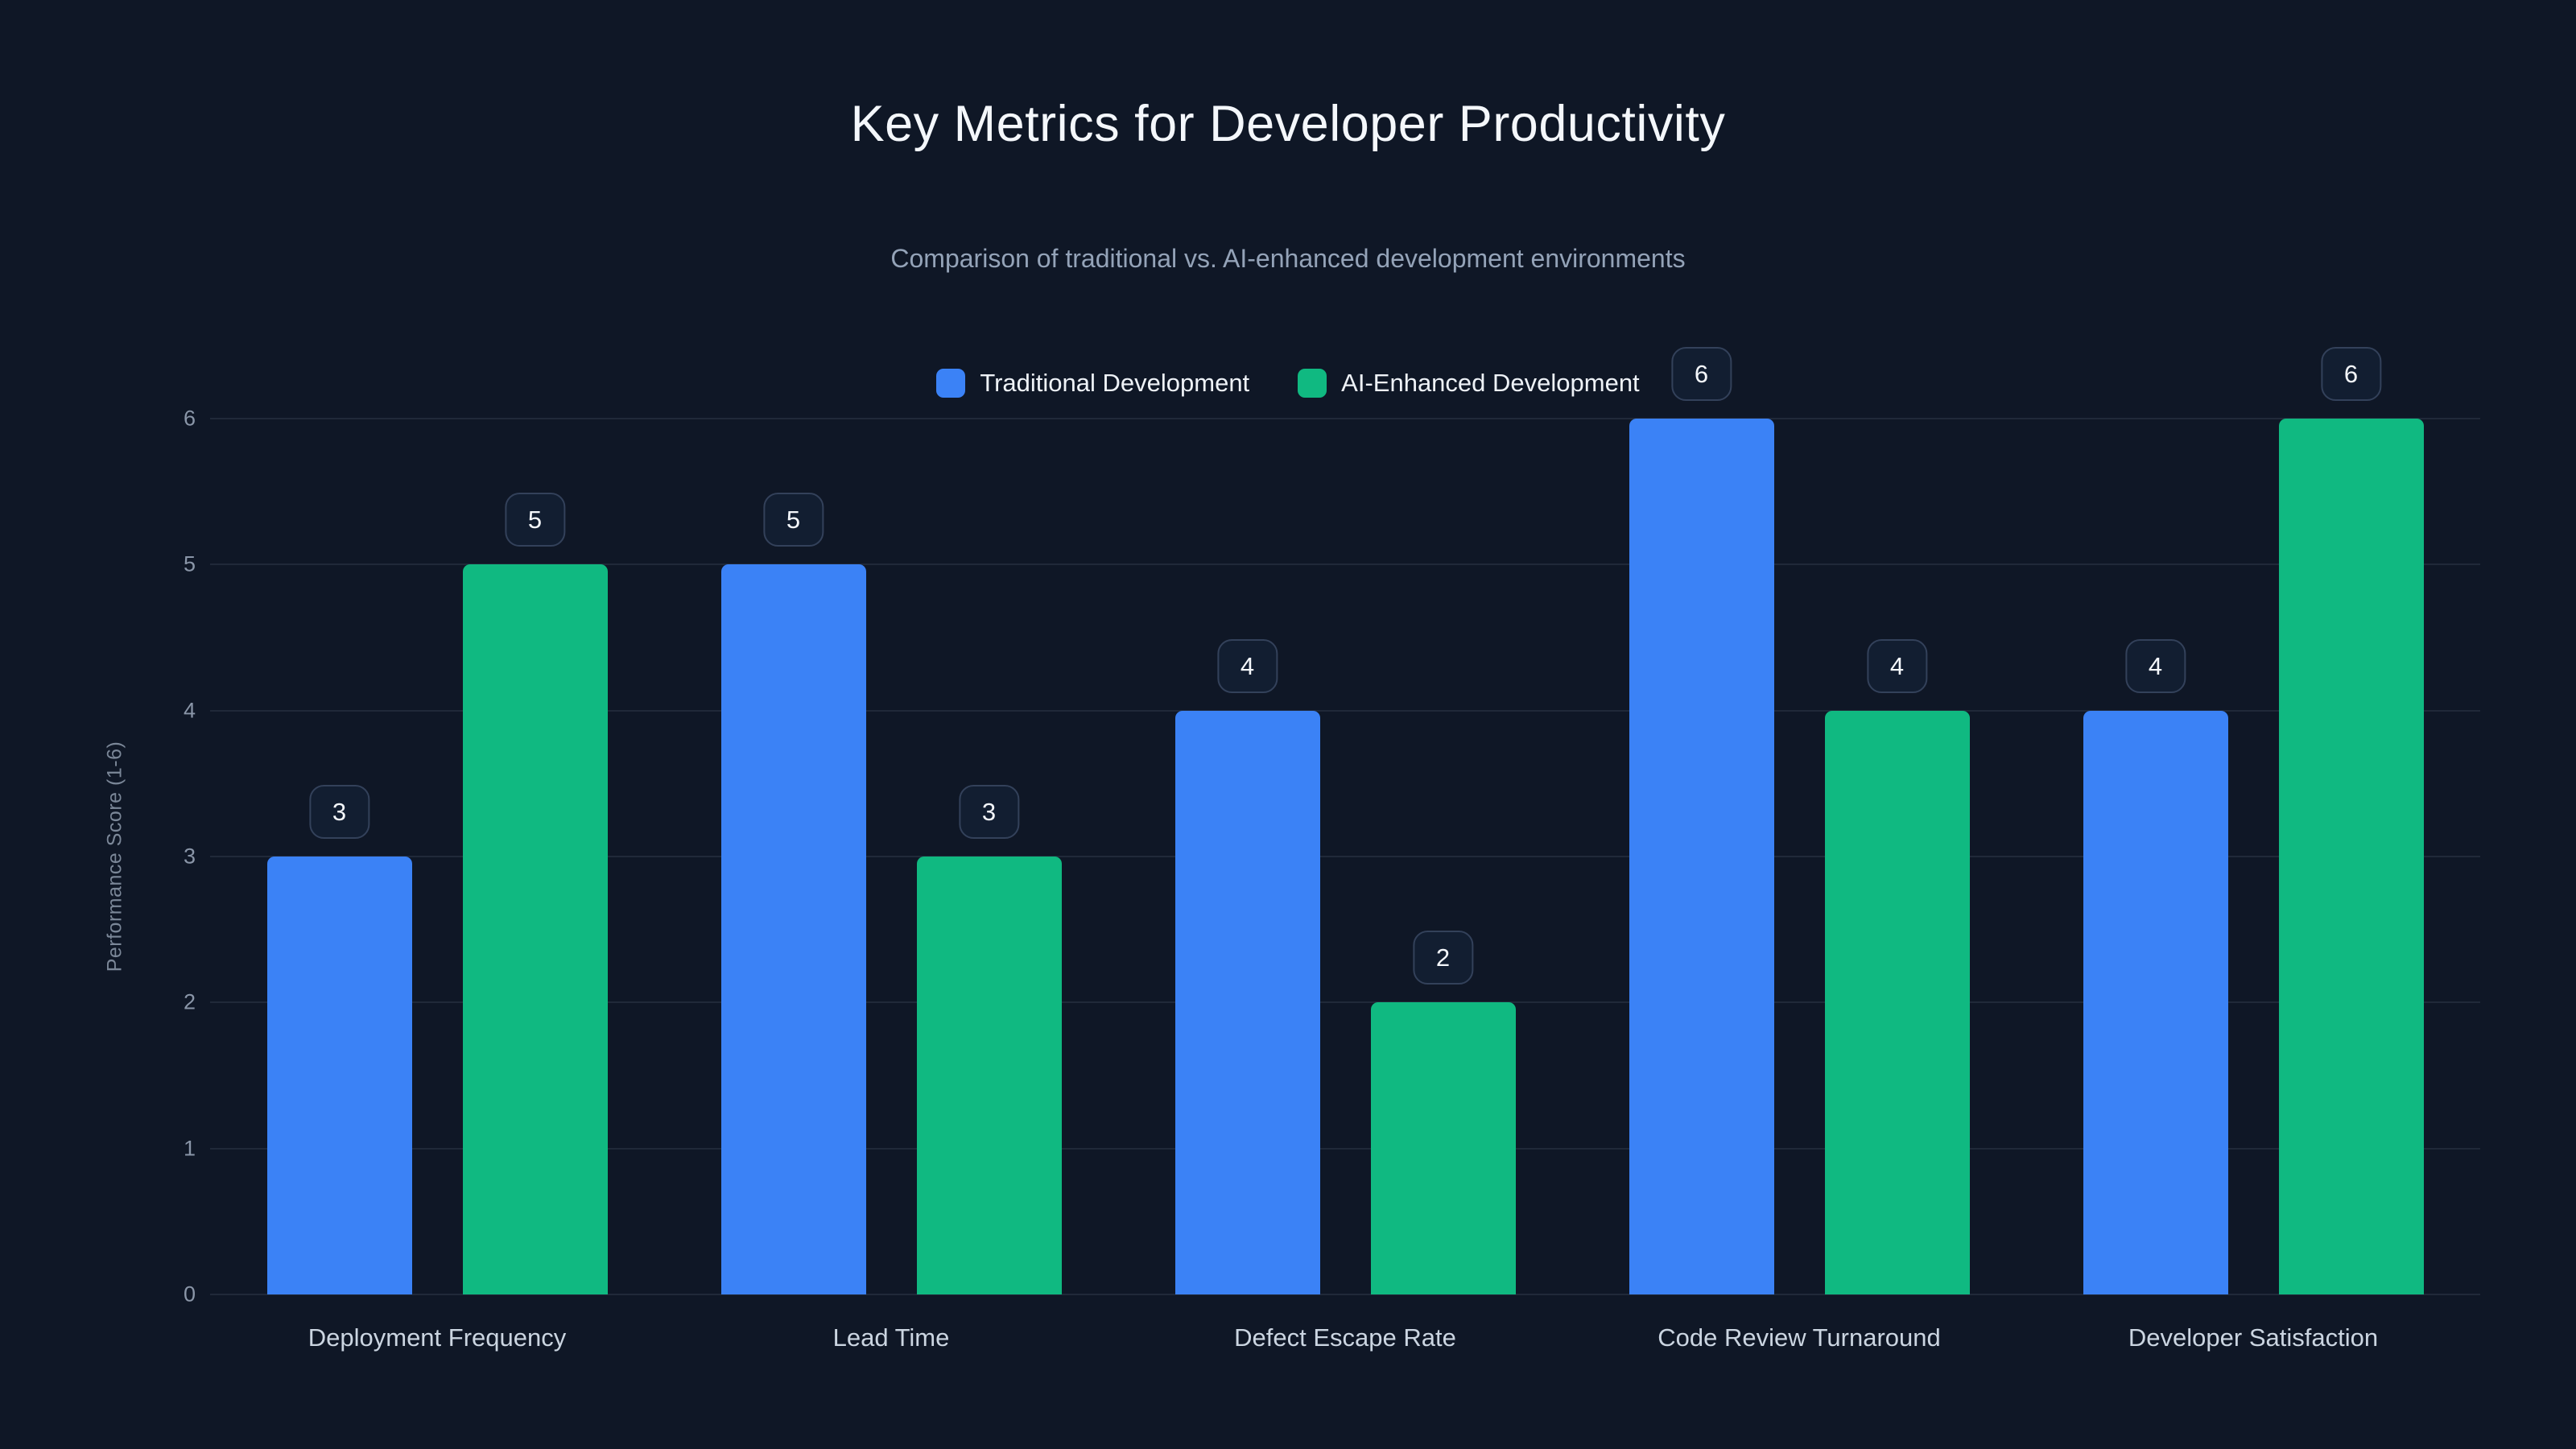  I want to click on x-tick-label: Lead Time, so click(891, 1337).